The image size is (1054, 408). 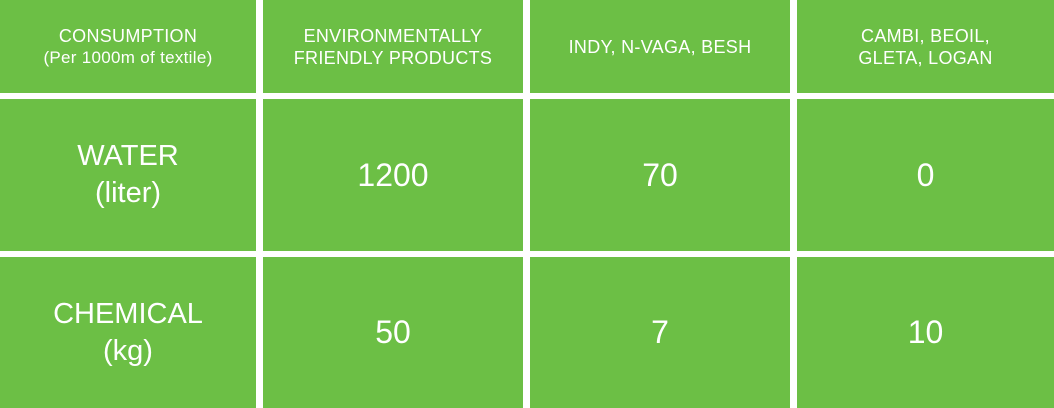 What do you see at coordinates (393, 57) in the screenshot?
I see `header-env-line2: FRIENDLY PRODUCTS` at bounding box center [393, 57].